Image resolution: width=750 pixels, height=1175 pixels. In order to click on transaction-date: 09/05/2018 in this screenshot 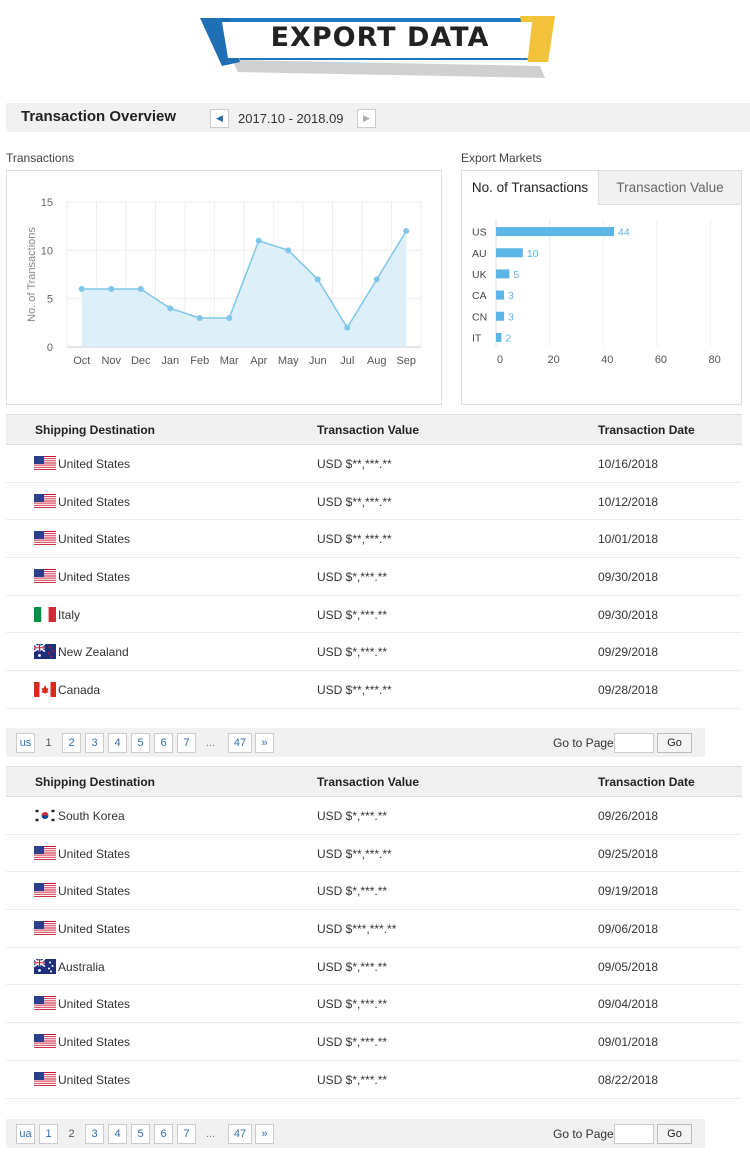, I will do `click(628, 966)`.